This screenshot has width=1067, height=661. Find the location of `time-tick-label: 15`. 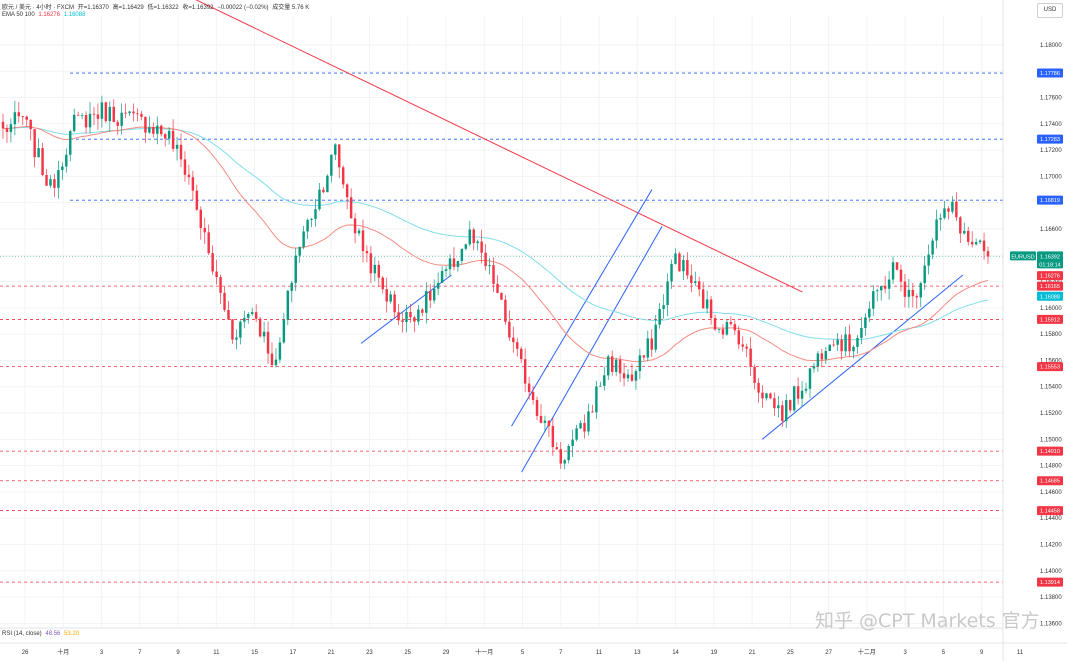

time-tick-label: 15 is located at coordinates (254, 653).